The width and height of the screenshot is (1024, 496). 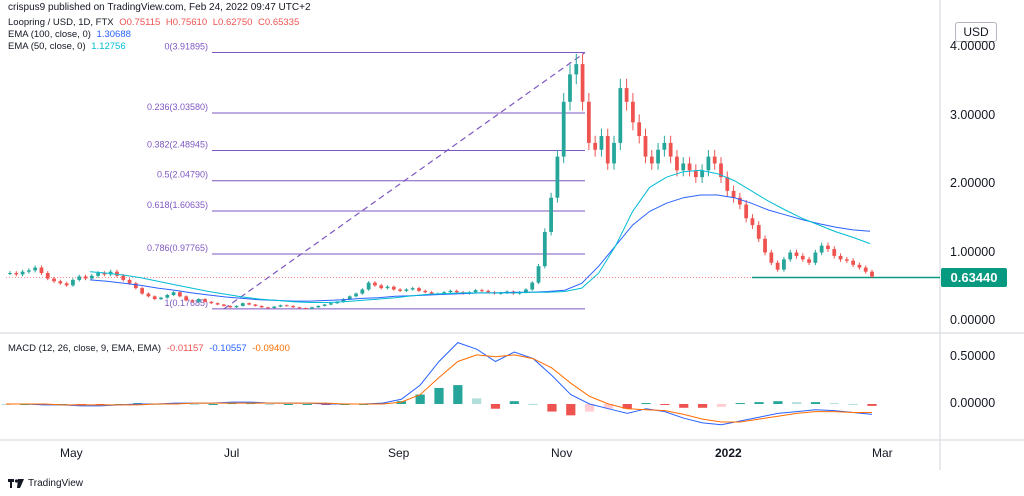 What do you see at coordinates (973, 114) in the screenshot?
I see `price-tick-label: 3.00000` at bounding box center [973, 114].